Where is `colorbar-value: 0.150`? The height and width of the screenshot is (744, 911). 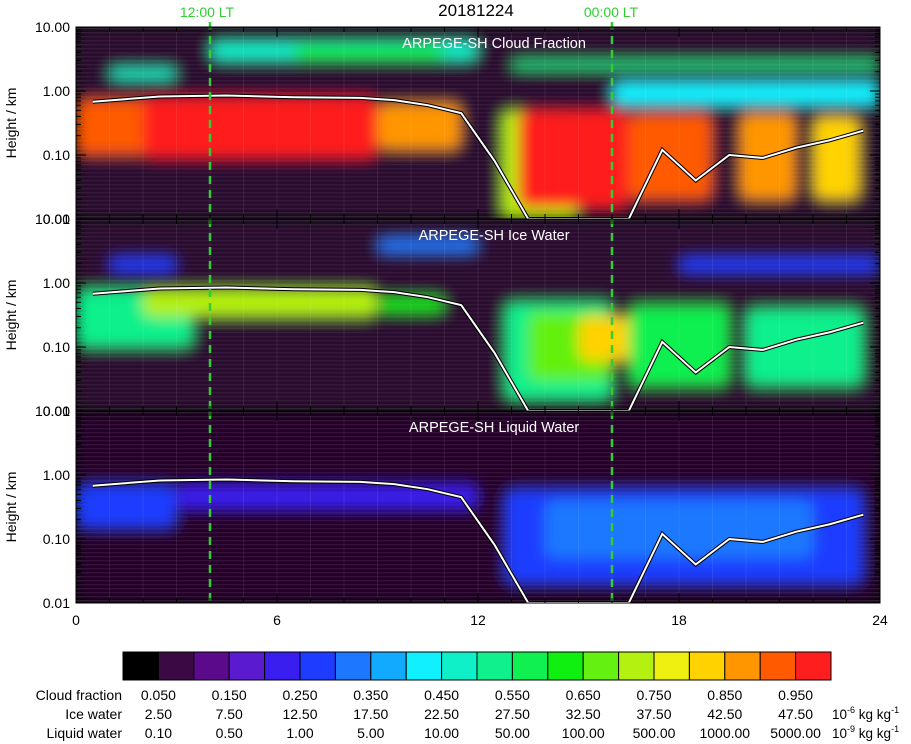 colorbar-value: 0.150 is located at coordinates (229, 695).